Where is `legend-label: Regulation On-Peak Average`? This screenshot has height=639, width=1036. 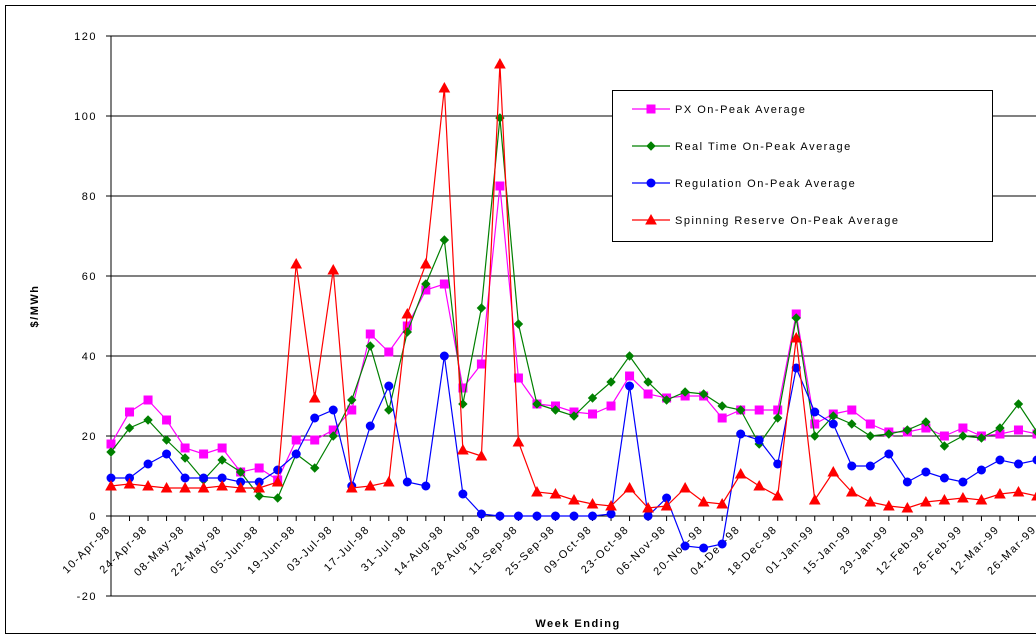
legend-label: Regulation On-Peak Average is located at coordinates (765, 184).